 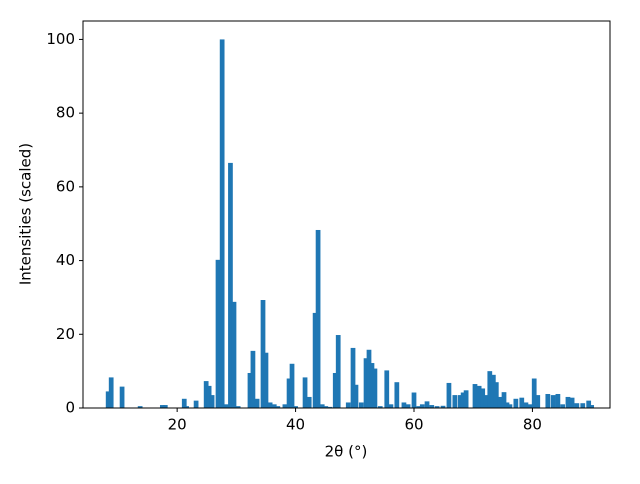 I want to click on y-tick-label: 40, so click(x=65, y=260).